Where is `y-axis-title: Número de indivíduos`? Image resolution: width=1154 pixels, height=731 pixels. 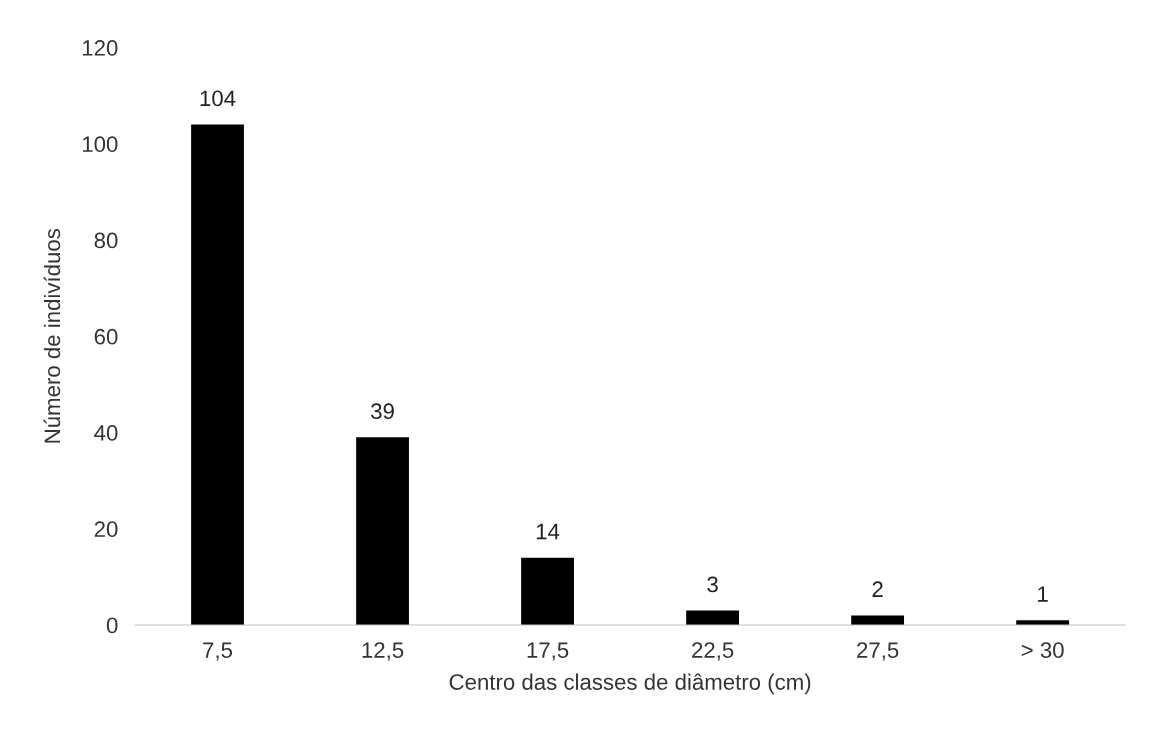
y-axis-title: Número de indivíduos is located at coordinates (52, 335).